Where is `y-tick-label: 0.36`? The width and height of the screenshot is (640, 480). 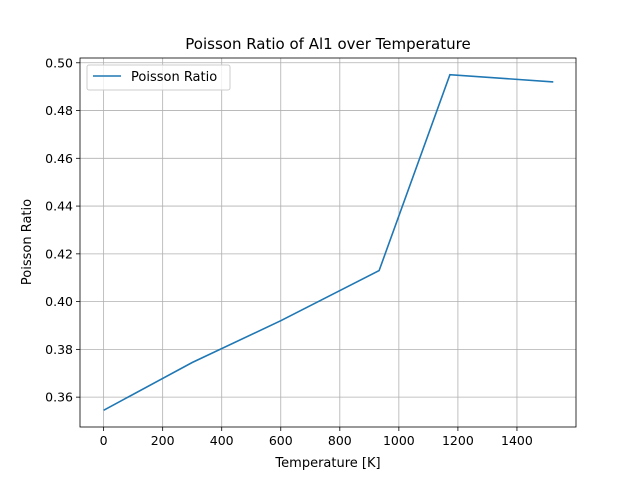 y-tick-label: 0.36 is located at coordinates (59, 397).